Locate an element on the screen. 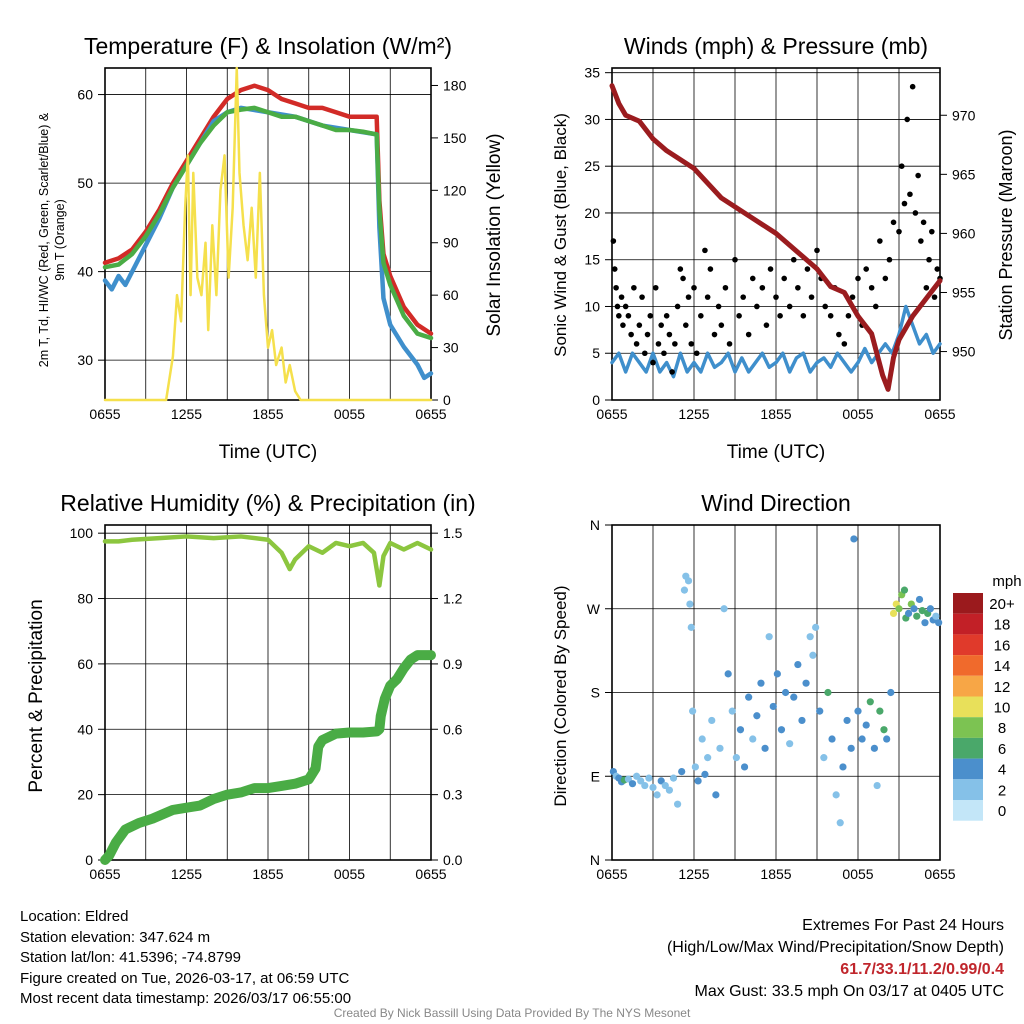  sonic-wind-line is located at coordinates (776, 341).